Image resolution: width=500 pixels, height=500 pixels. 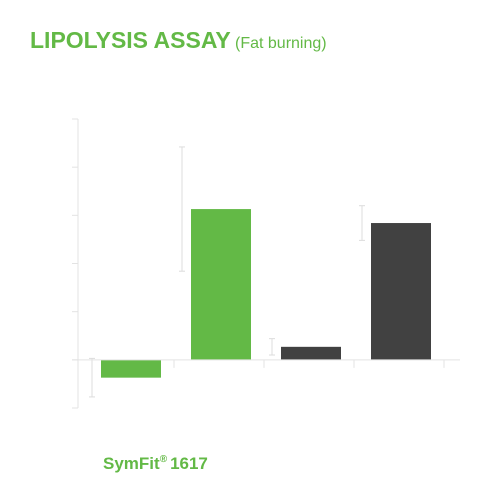 What do you see at coordinates (164, 459) in the screenshot?
I see `footer-mark: ®` at bounding box center [164, 459].